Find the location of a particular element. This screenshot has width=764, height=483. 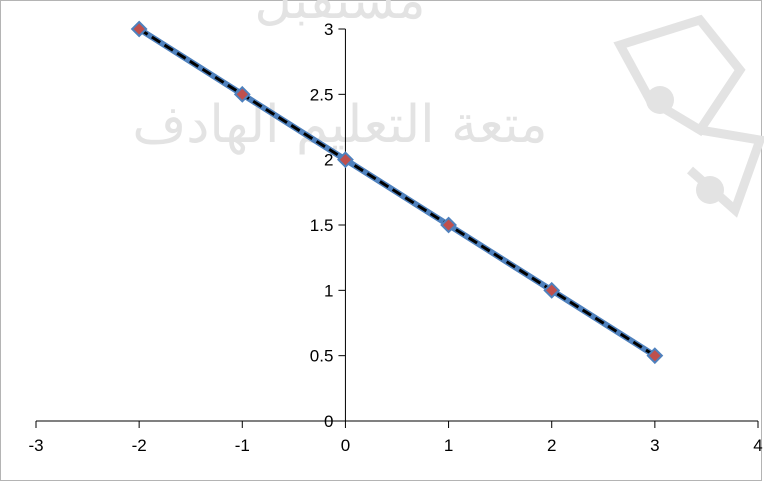

watermark-tagline: متعة التعليم الهادف is located at coordinates (339, 125).